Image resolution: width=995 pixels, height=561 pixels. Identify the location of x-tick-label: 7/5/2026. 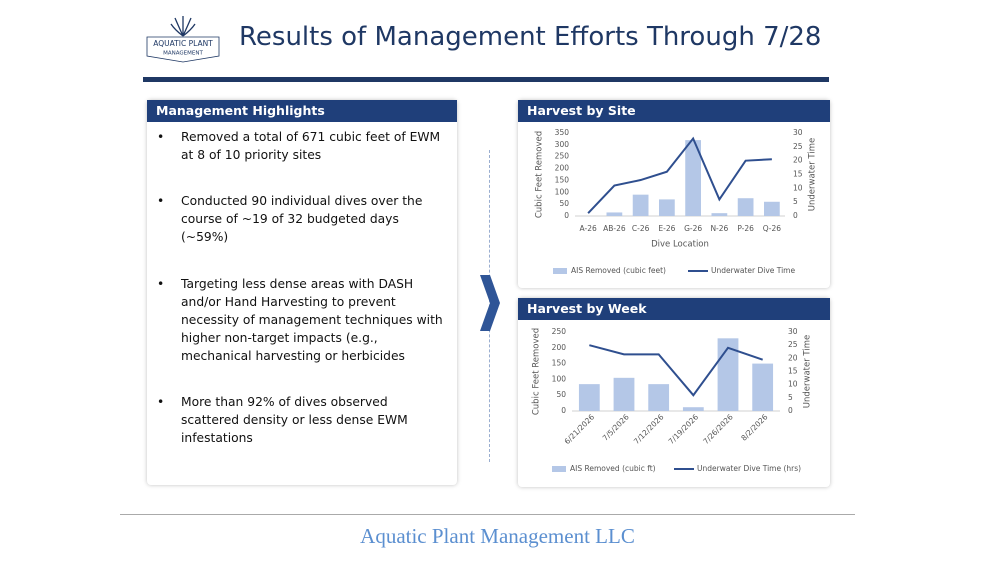
(616, 427).